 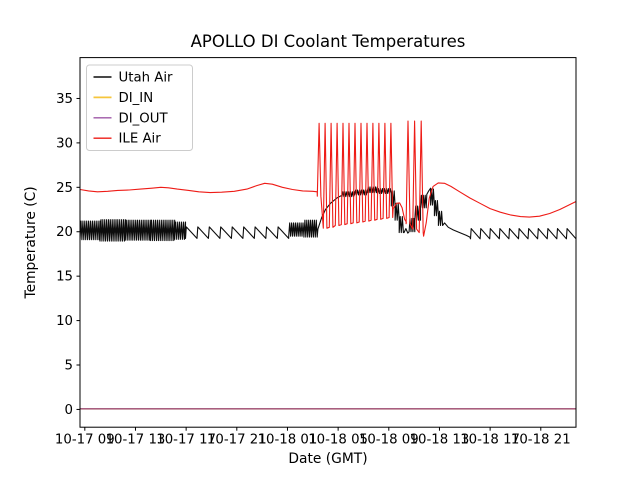 What do you see at coordinates (389, 440) in the screenshot?
I see `x-tick-label: 10-18 09` at bounding box center [389, 440].